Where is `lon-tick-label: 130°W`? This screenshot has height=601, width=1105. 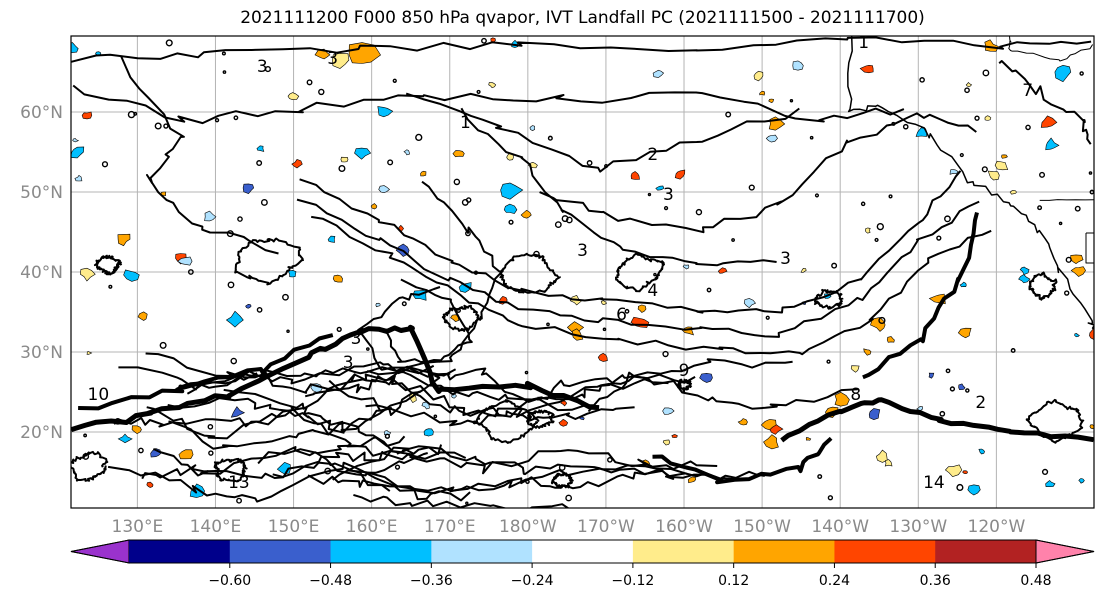 lon-tick-label: 130°W is located at coordinates (918, 527).